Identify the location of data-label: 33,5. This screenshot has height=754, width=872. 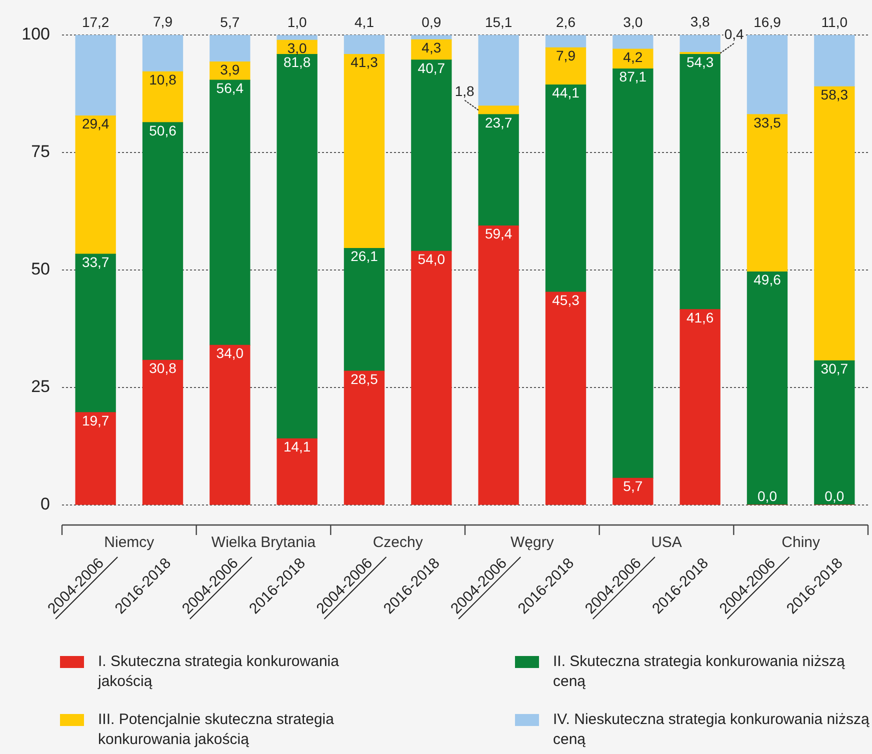
(768, 122).